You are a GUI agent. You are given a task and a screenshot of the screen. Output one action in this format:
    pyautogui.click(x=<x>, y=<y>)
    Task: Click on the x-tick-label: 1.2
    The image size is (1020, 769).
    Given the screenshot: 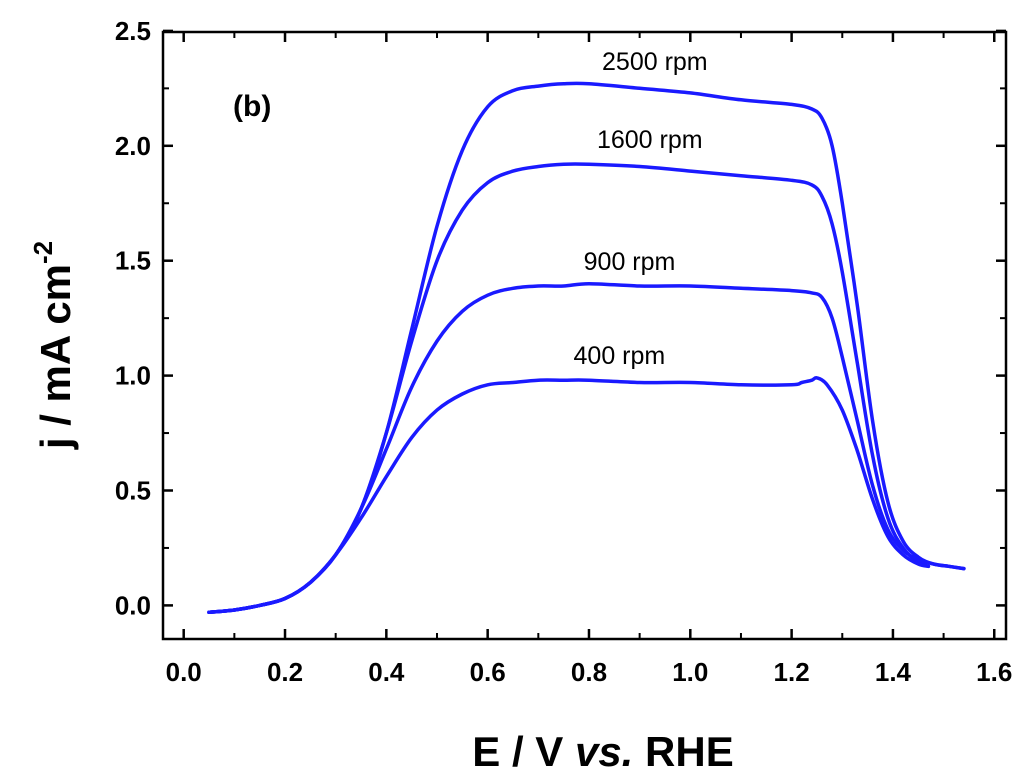 What is the action you would take?
    pyautogui.click(x=792, y=672)
    